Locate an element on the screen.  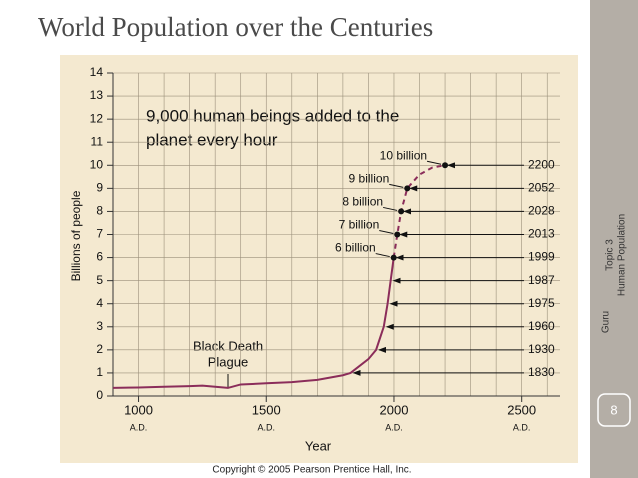
y-tick-label: 4 is located at coordinates (99, 303).